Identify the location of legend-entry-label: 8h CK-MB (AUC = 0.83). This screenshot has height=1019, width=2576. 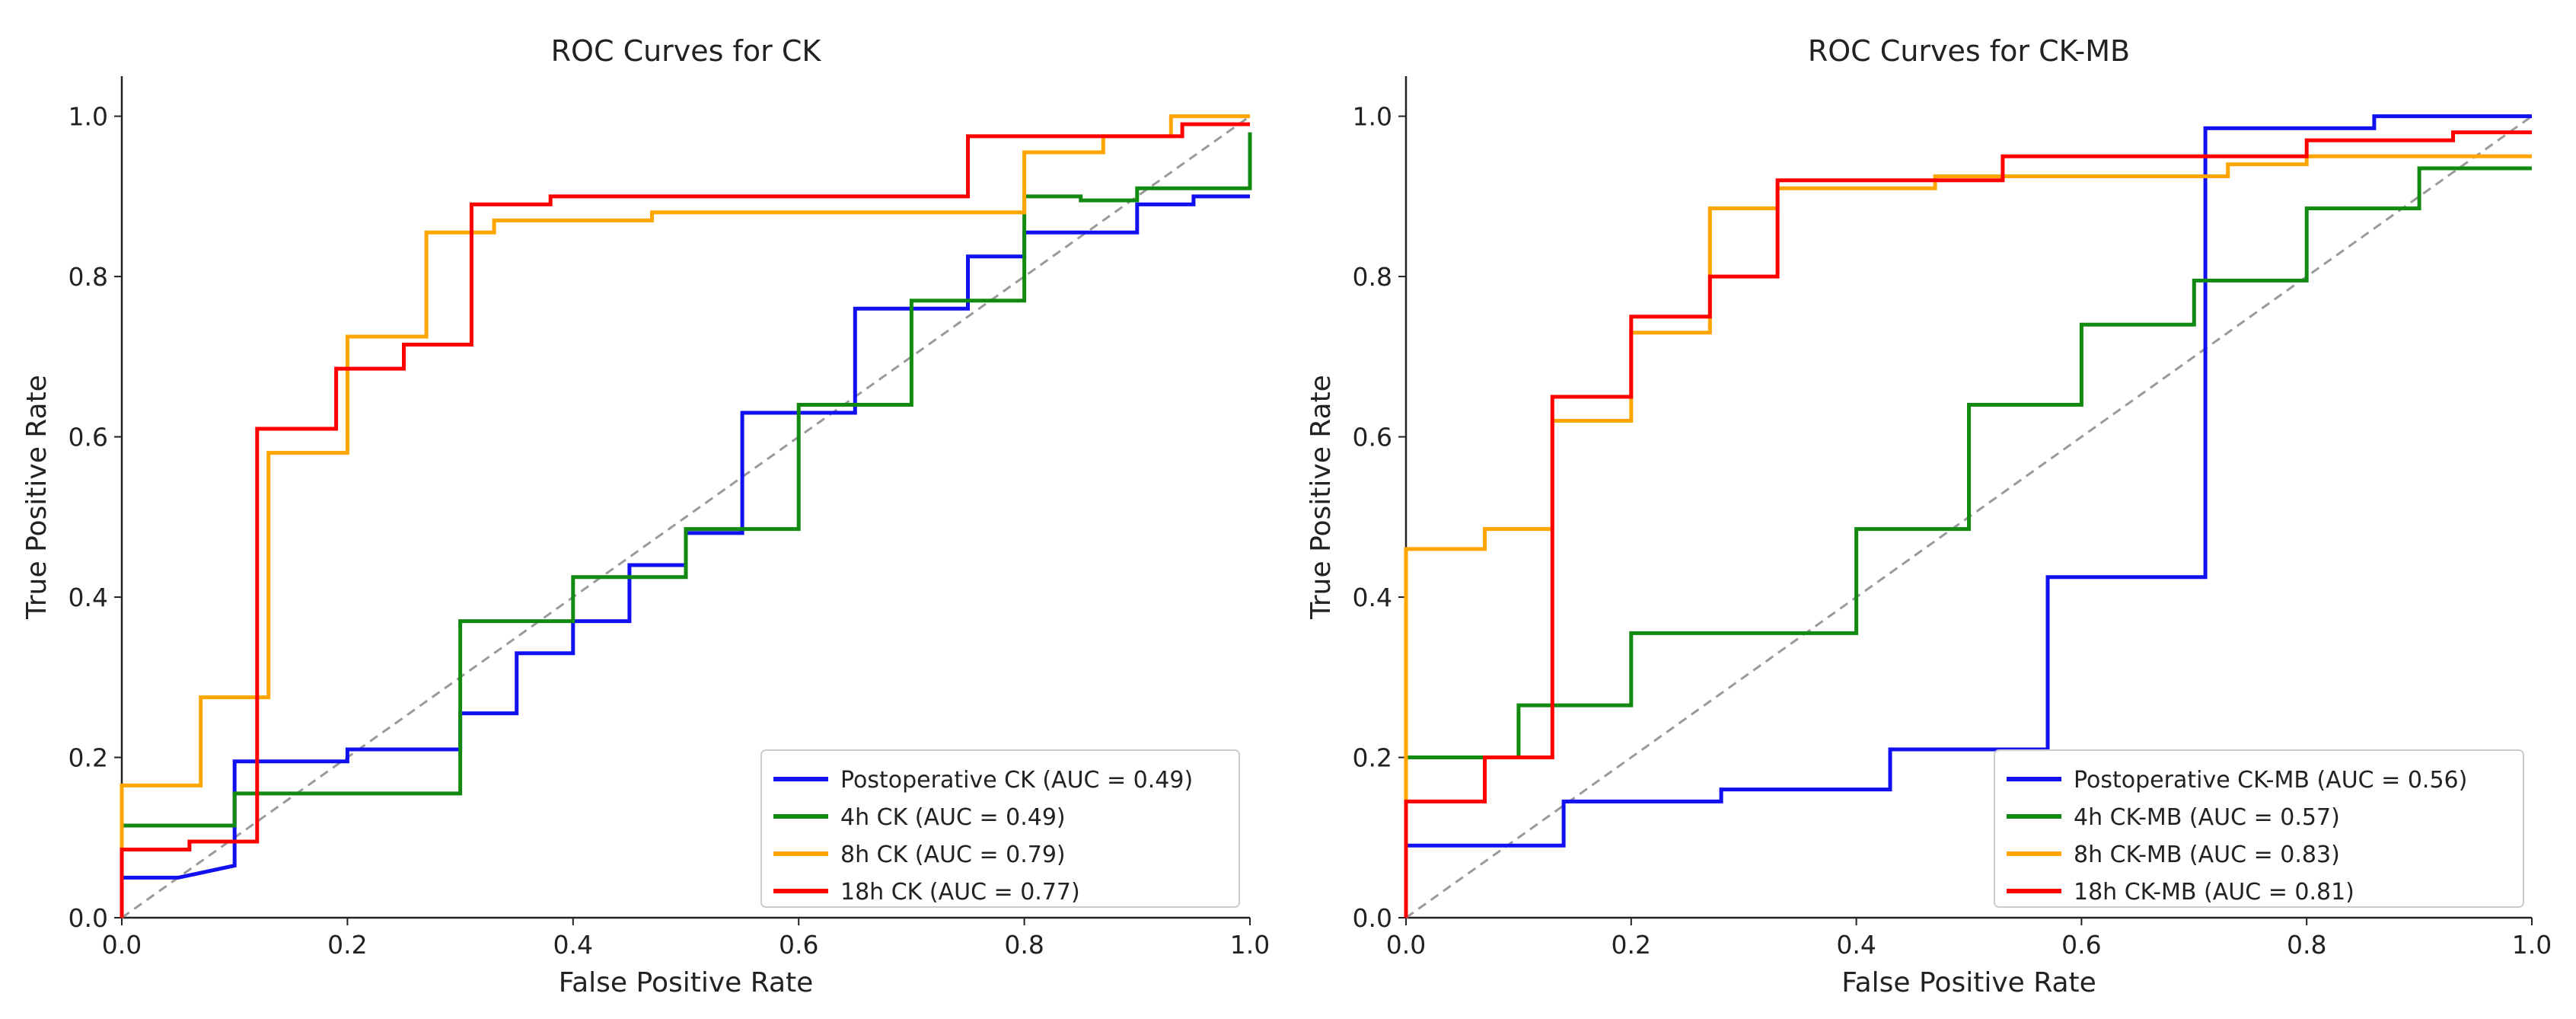
(2207, 855).